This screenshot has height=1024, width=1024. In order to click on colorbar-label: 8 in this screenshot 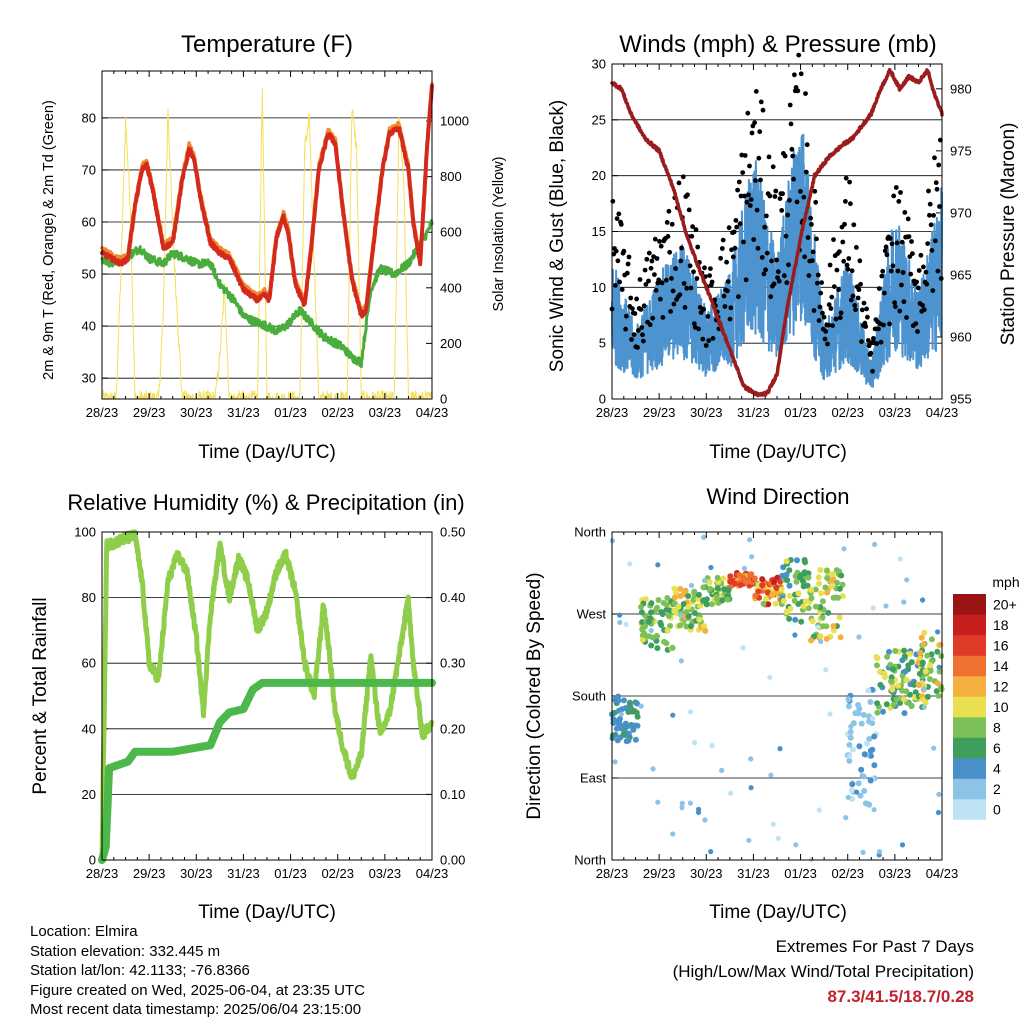, I will do `click(997, 727)`.